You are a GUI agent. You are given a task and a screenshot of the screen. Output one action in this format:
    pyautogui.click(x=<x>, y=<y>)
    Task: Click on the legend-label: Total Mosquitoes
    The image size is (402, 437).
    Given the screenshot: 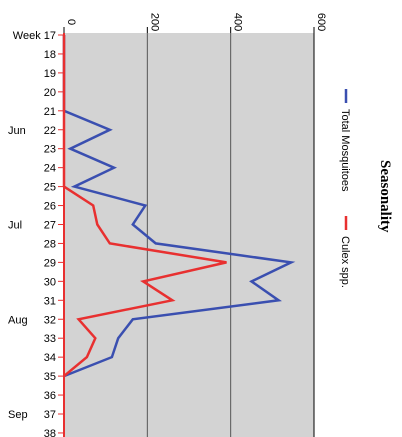 What is the action you would take?
    pyautogui.click(x=345, y=150)
    